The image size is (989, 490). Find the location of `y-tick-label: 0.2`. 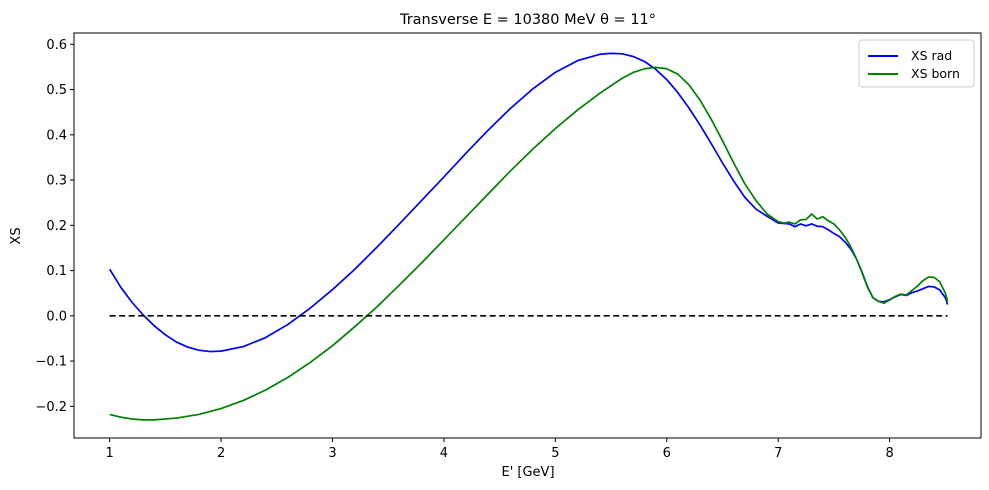

y-tick-label: 0.2 is located at coordinates (56, 226).